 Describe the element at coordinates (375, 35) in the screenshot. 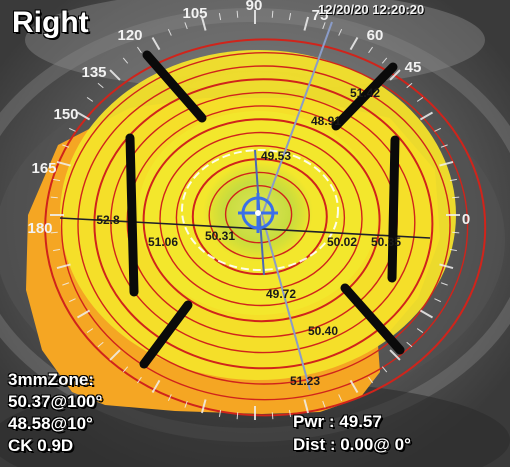

I see `axis-label-60: 60` at that location.